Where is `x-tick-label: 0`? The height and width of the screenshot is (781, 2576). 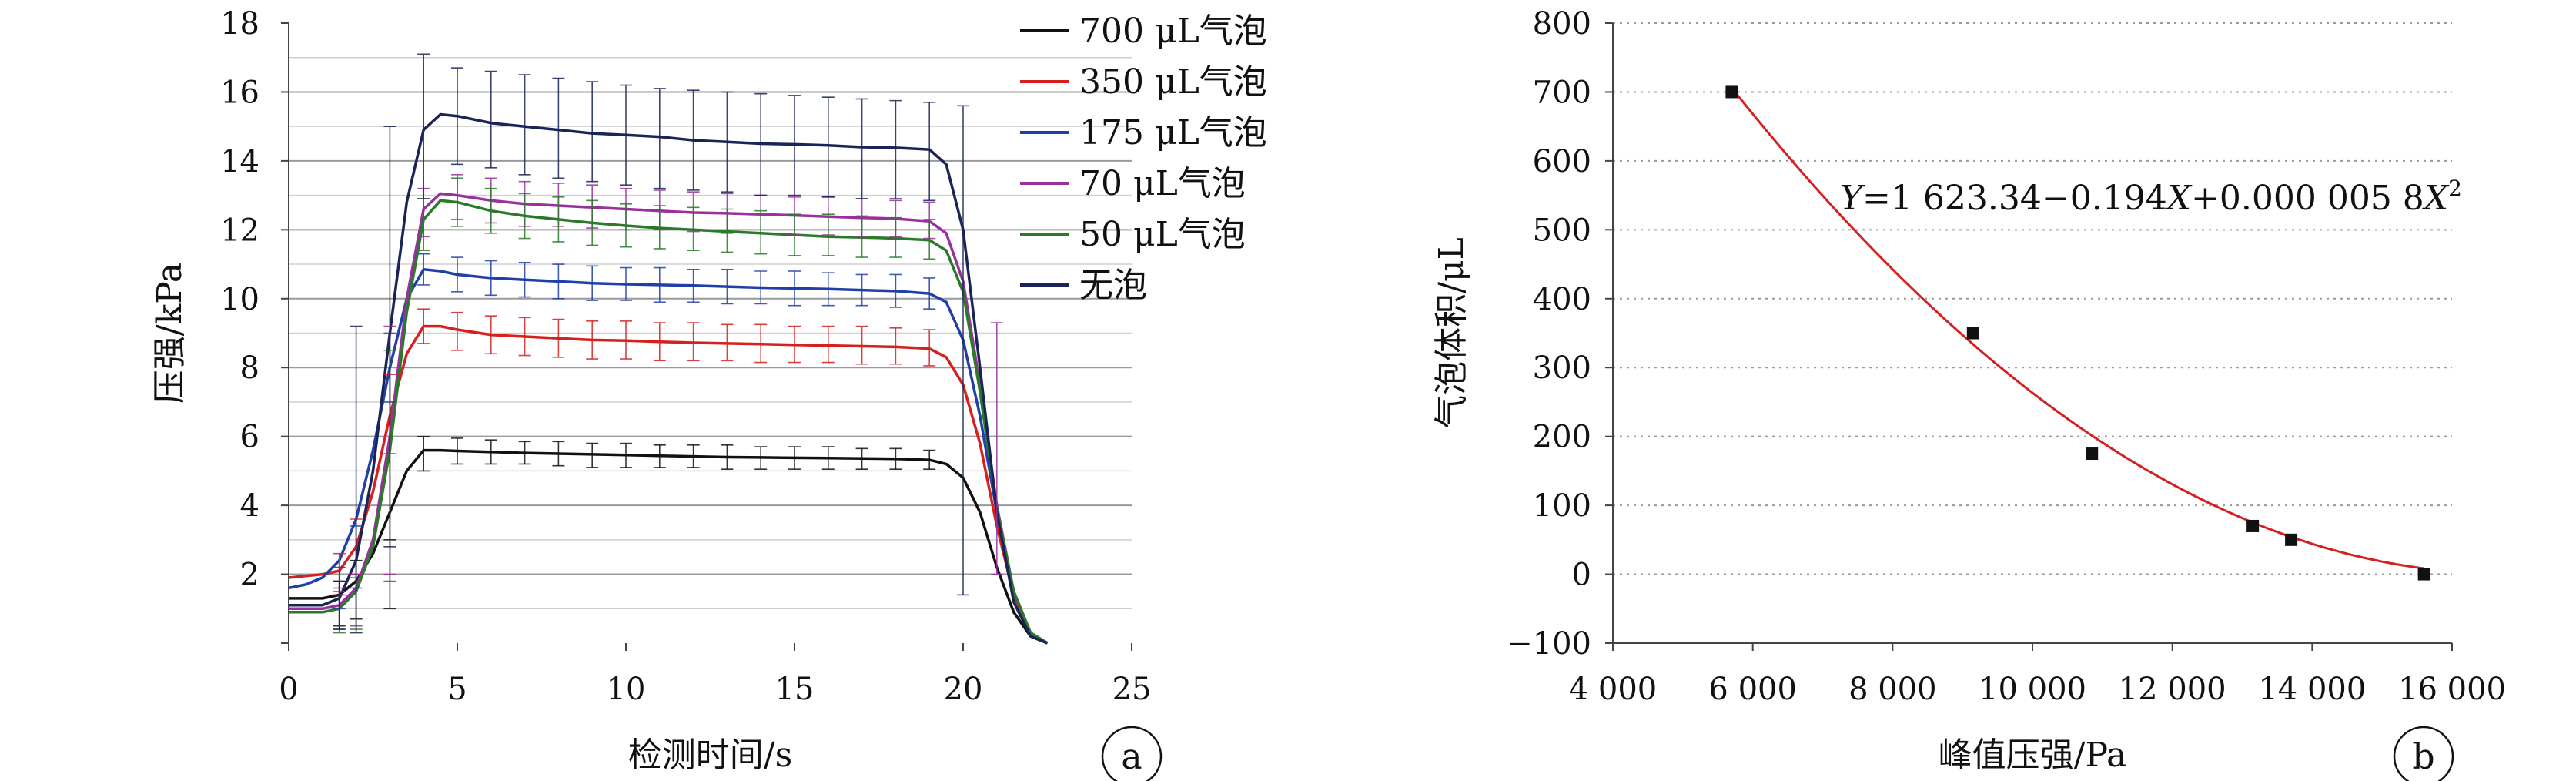
x-tick-label: 0 is located at coordinates (289, 690).